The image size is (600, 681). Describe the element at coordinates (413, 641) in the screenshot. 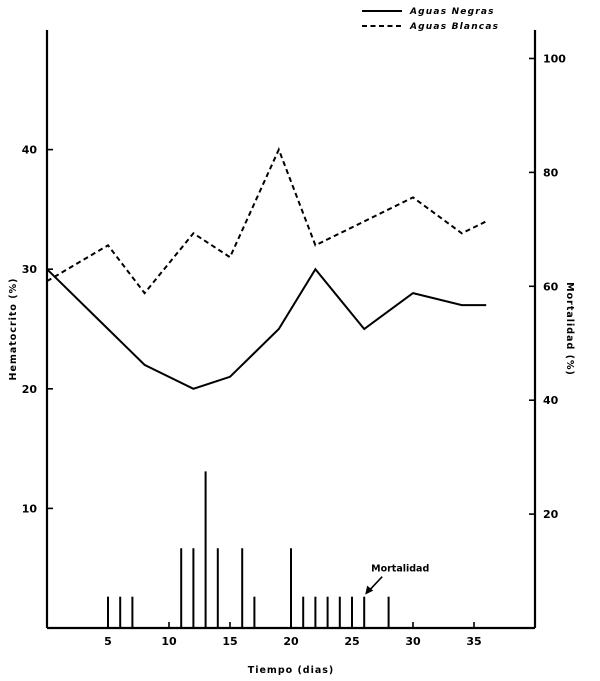

I see `x-tick-label: 30` at that location.